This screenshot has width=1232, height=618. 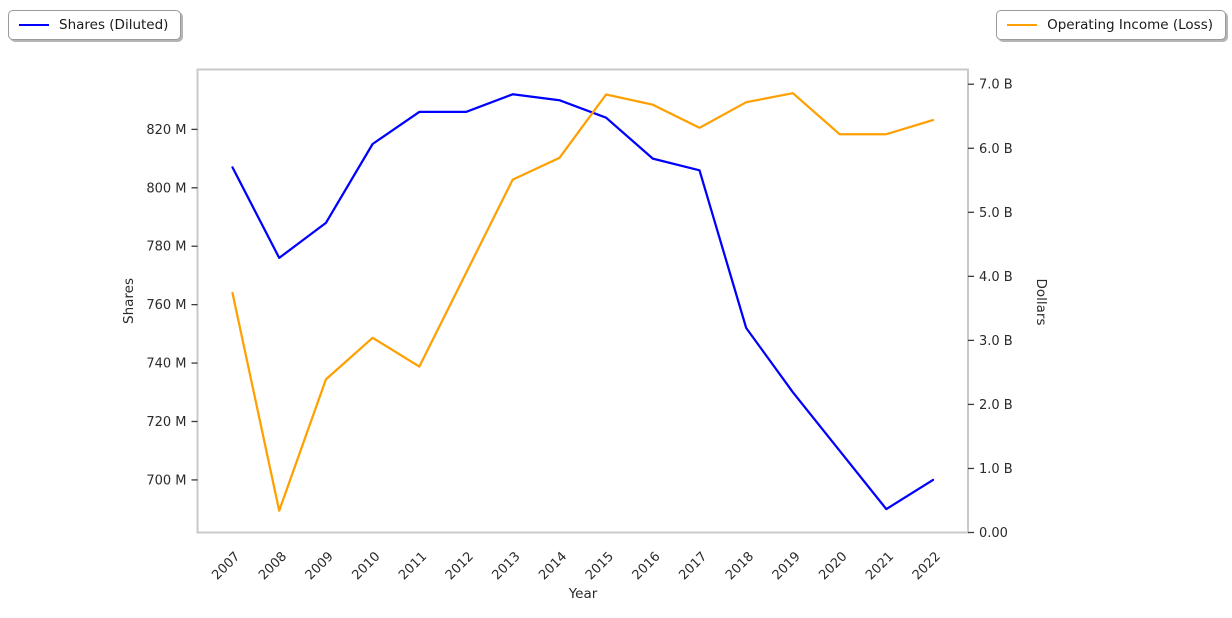 I want to click on right-tick-label: 5.0 B, so click(x=996, y=213).